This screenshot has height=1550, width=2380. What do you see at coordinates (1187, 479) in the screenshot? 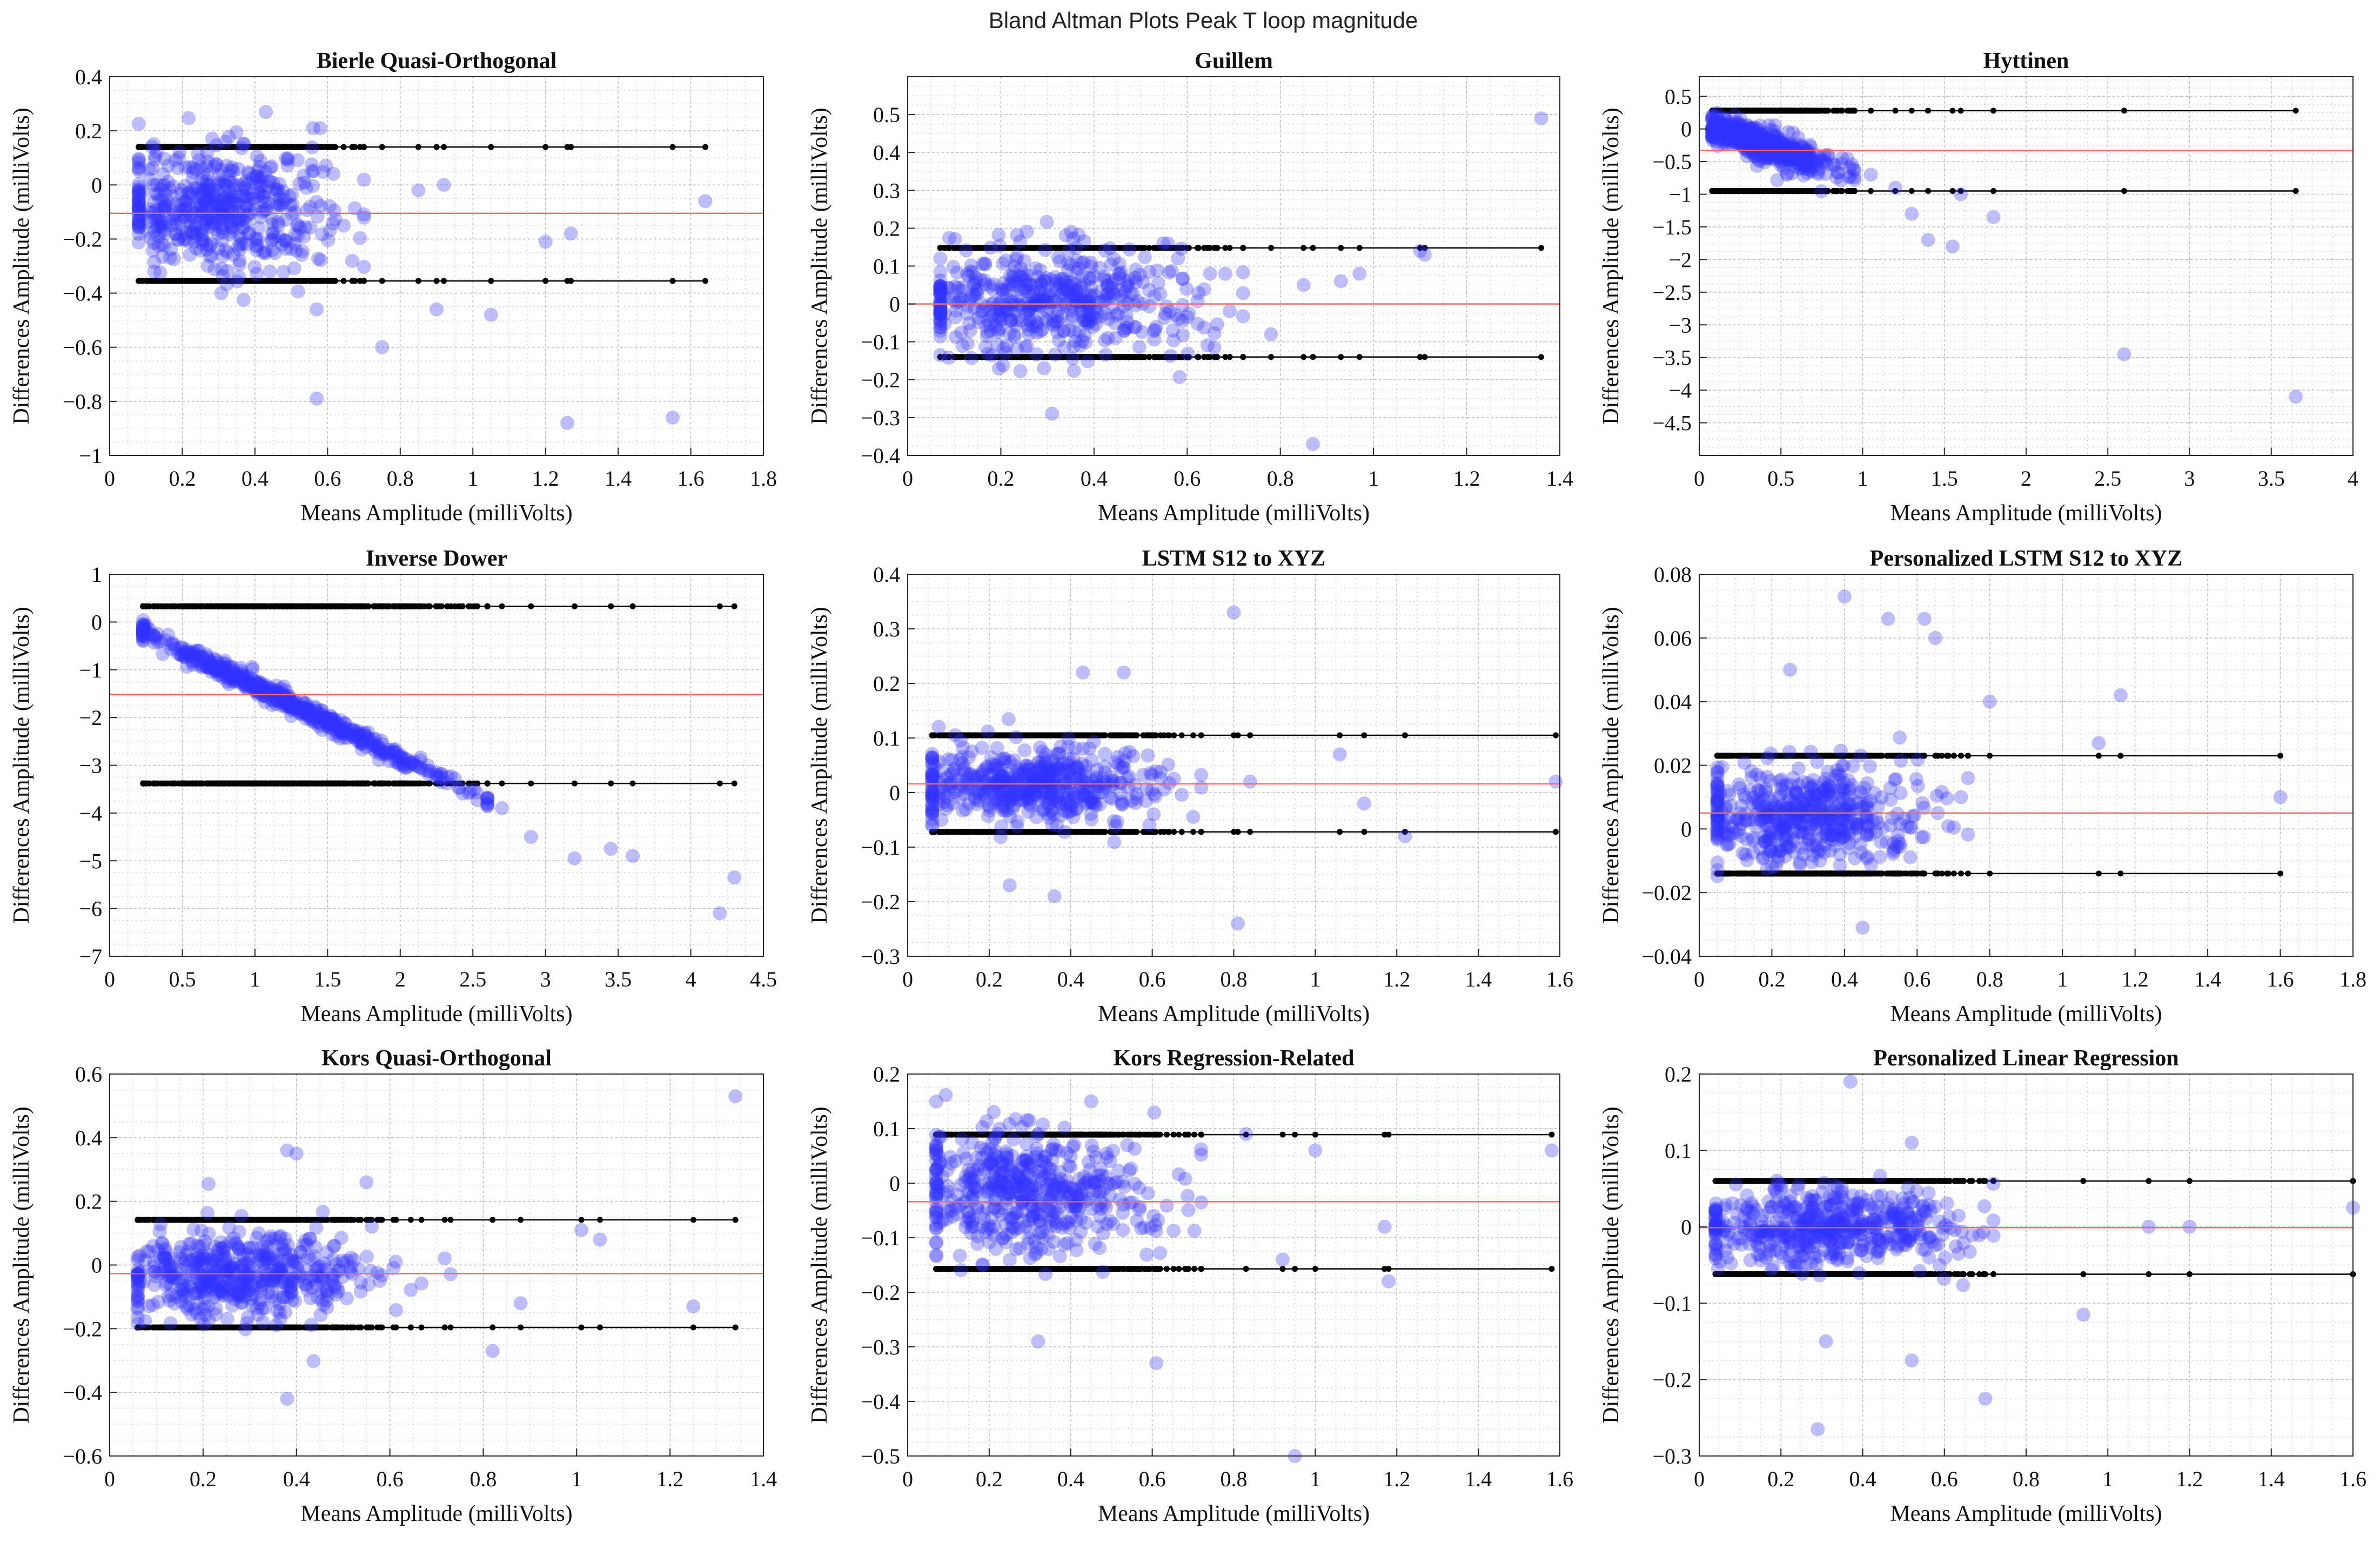
I see `x-tick-label: 0.6` at bounding box center [1187, 479].